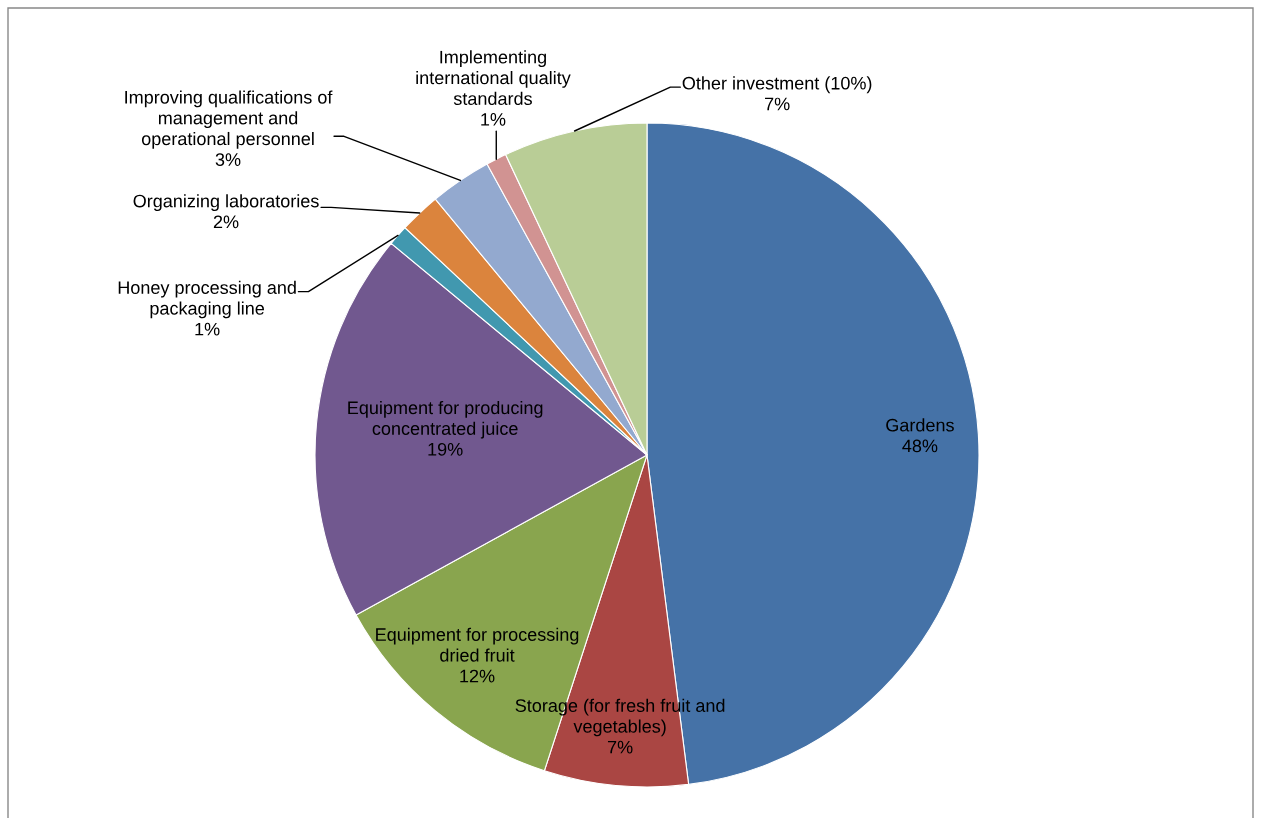 Image resolution: width=1261 pixels, height=818 pixels. Describe the element at coordinates (777, 85) in the screenshot. I see `slice-label: Other investment (10%)` at that location.